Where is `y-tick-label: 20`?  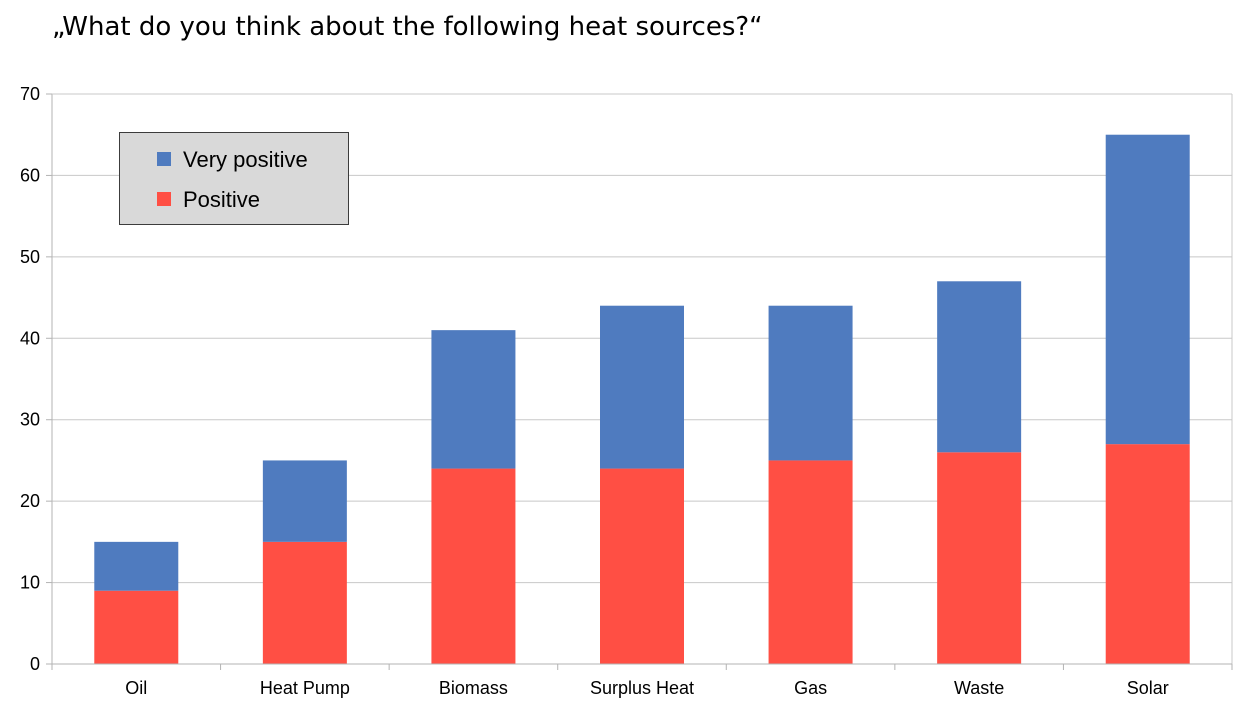 y-tick-label: 20 is located at coordinates (30, 501).